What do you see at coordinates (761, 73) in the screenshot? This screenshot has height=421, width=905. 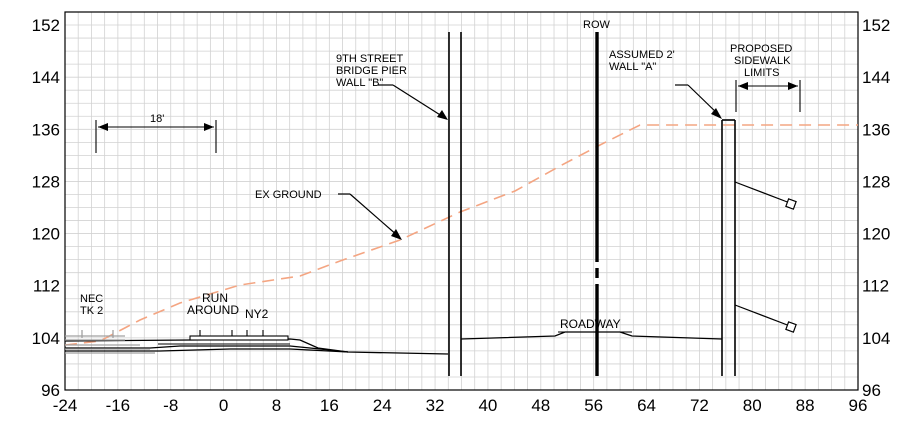 I see `sidewalk-label-line3: LIMITS` at bounding box center [761, 73].